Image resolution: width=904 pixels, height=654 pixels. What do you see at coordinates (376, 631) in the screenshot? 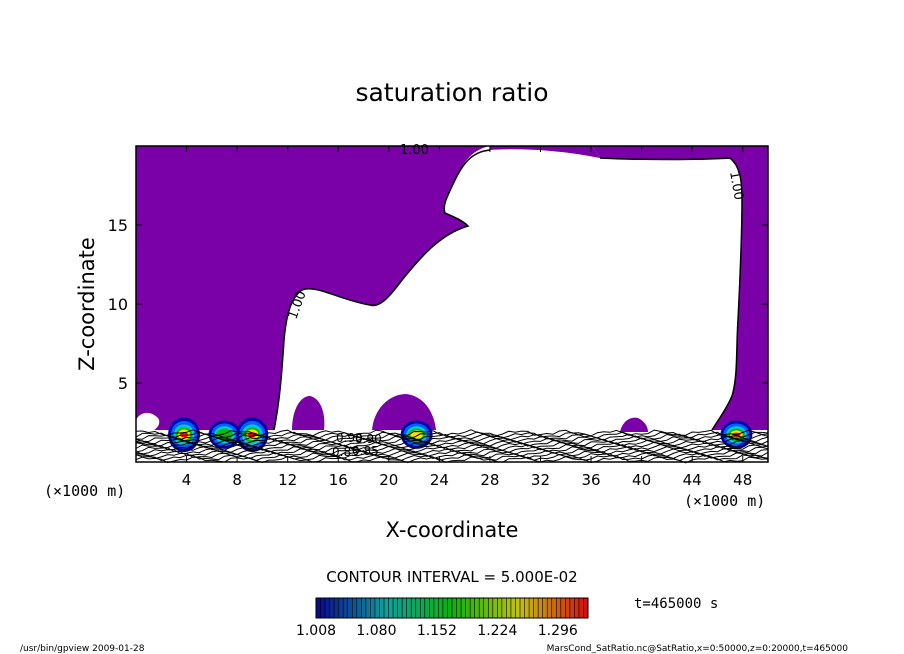
I see `colorbar-tick-label: 1.080` at bounding box center [376, 631].